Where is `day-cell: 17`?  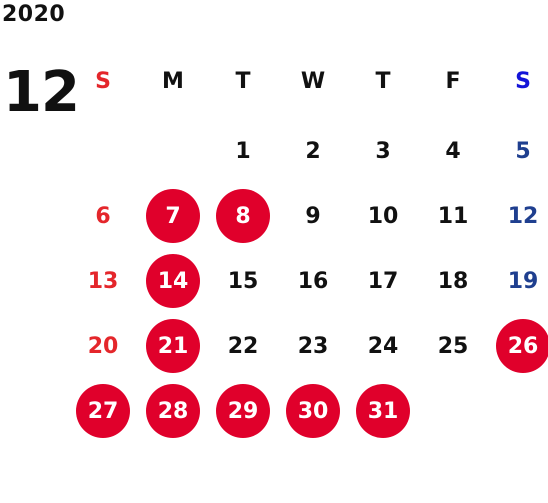 day-cell: 17 is located at coordinates (383, 281).